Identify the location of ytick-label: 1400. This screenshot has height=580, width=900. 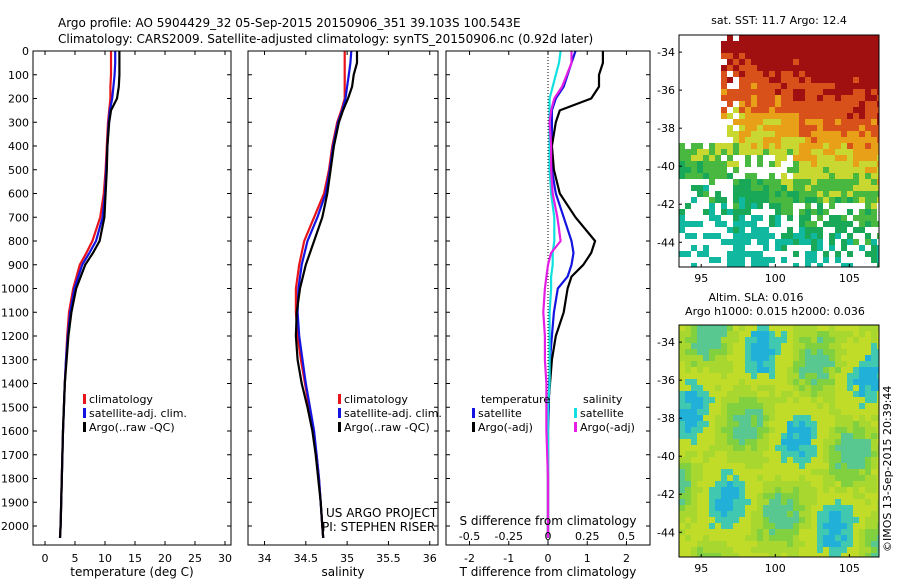
(15, 384).